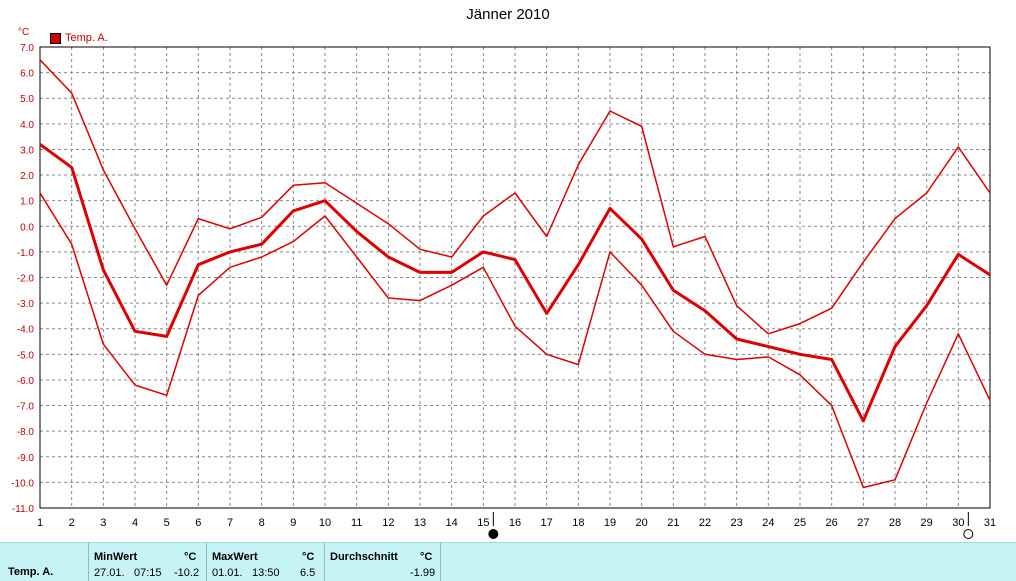  What do you see at coordinates (483, 523) in the screenshot?
I see `x-tick-label: 15` at bounding box center [483, 523].